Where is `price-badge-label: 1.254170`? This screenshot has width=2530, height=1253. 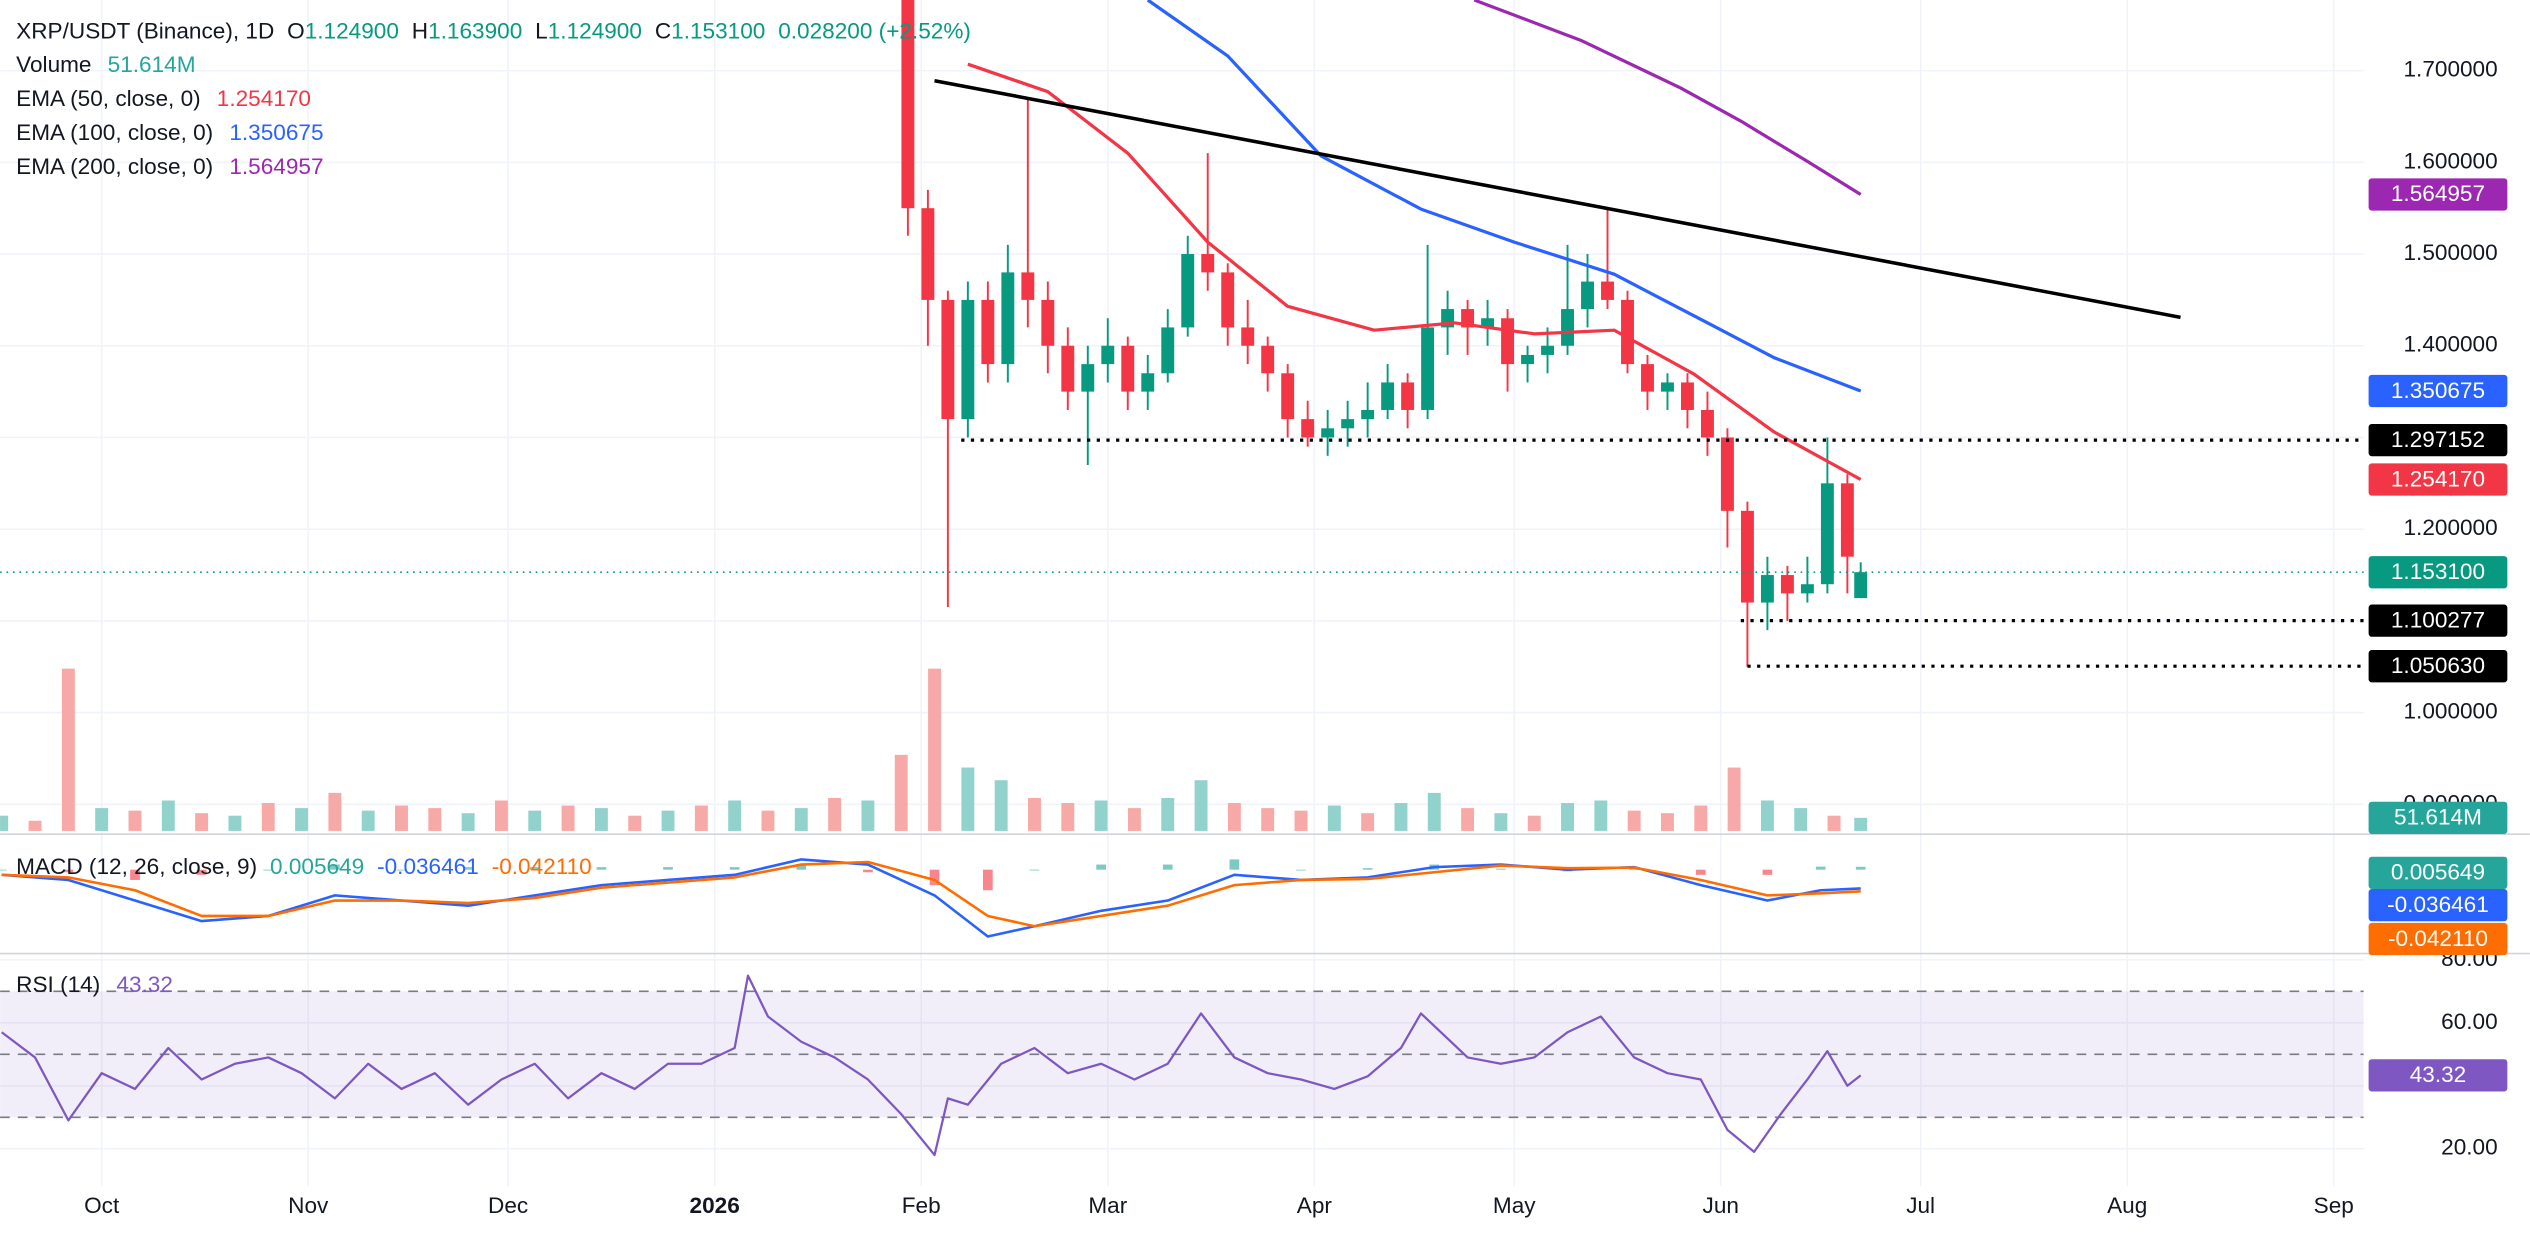 price-badge-label: 1.254170 is located at coordinates (2438, 478).